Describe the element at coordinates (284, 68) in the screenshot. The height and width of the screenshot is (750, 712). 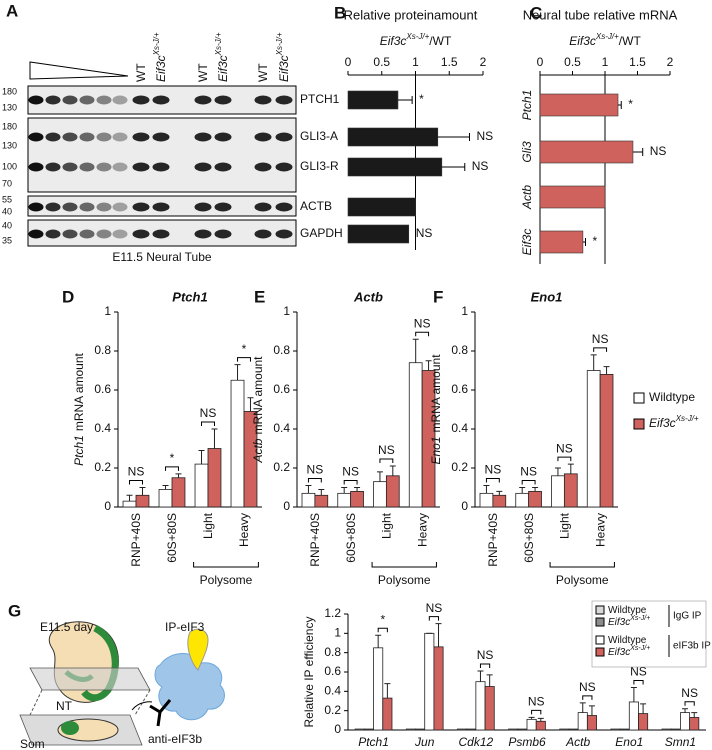
I see `lane-label-part: Eif3c` at that location.